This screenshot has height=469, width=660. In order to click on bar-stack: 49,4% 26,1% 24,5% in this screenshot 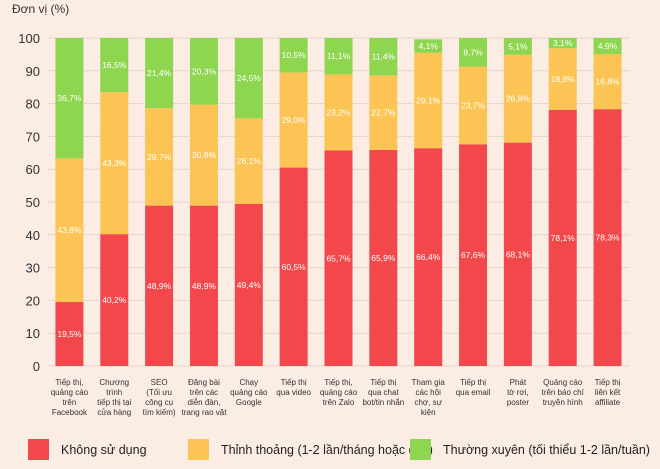, I will do `click(248, 202)`.